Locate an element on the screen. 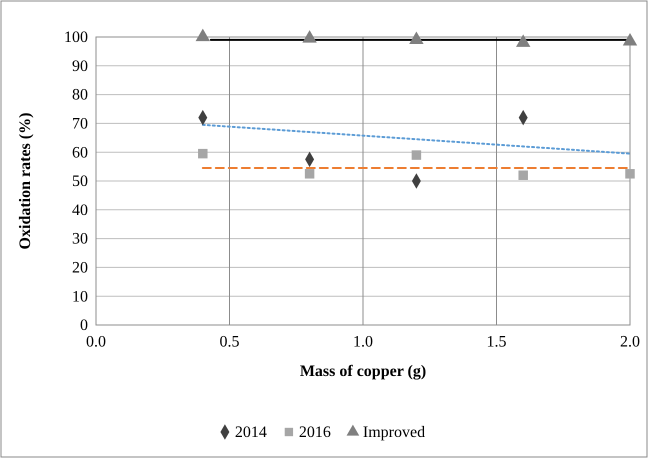  y-tick-label: 100 is located at coordinates (76, 37).